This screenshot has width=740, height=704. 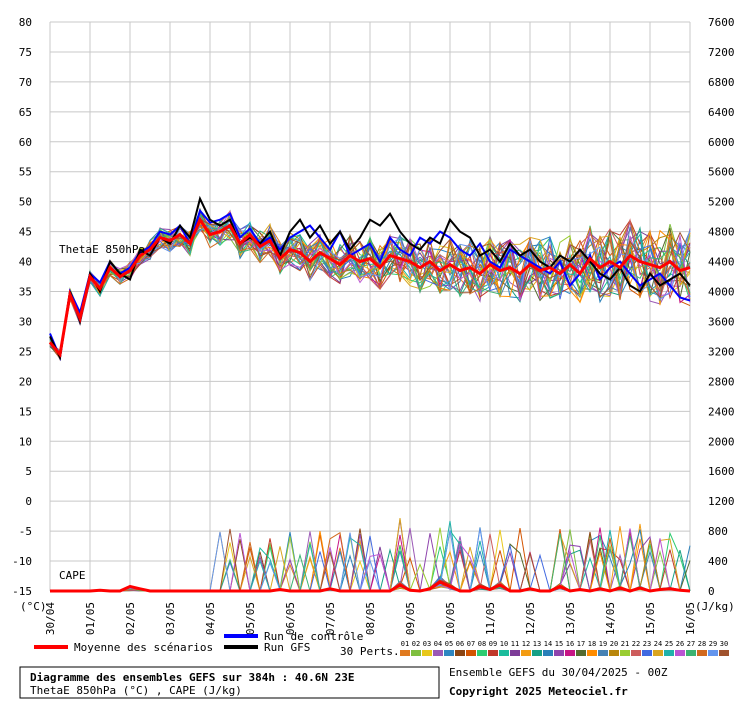 I want to click on y-left-tick-label: 35, so click(x=25, y=292).